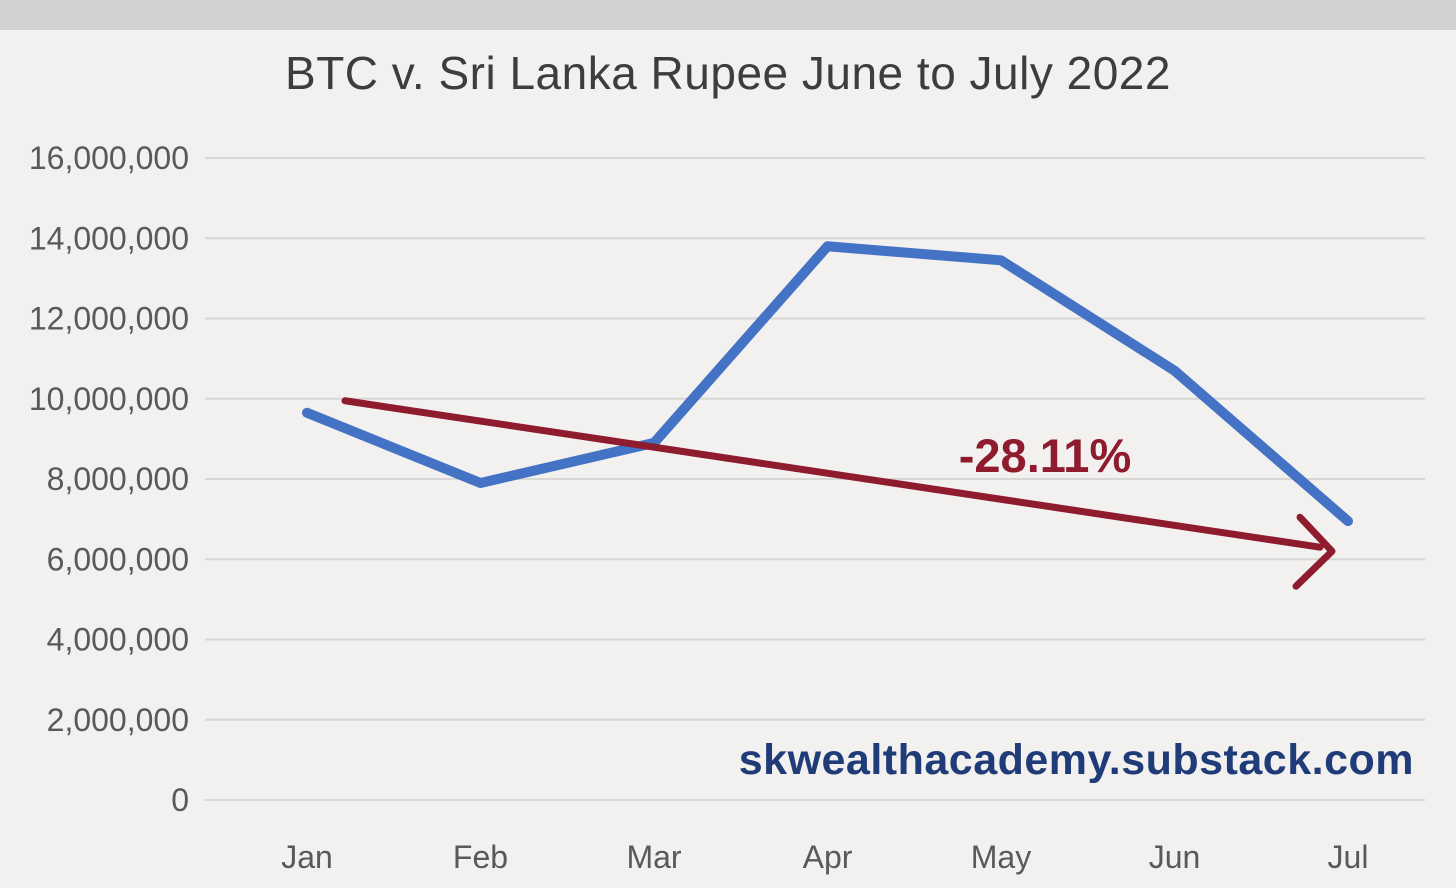 Image resolution: width=1456 pixels, height=888 pixels. Describe the element at coordinates (109, 319) in the screenshot. I see `y-axis-tick-label: 12,000,000` at that location.